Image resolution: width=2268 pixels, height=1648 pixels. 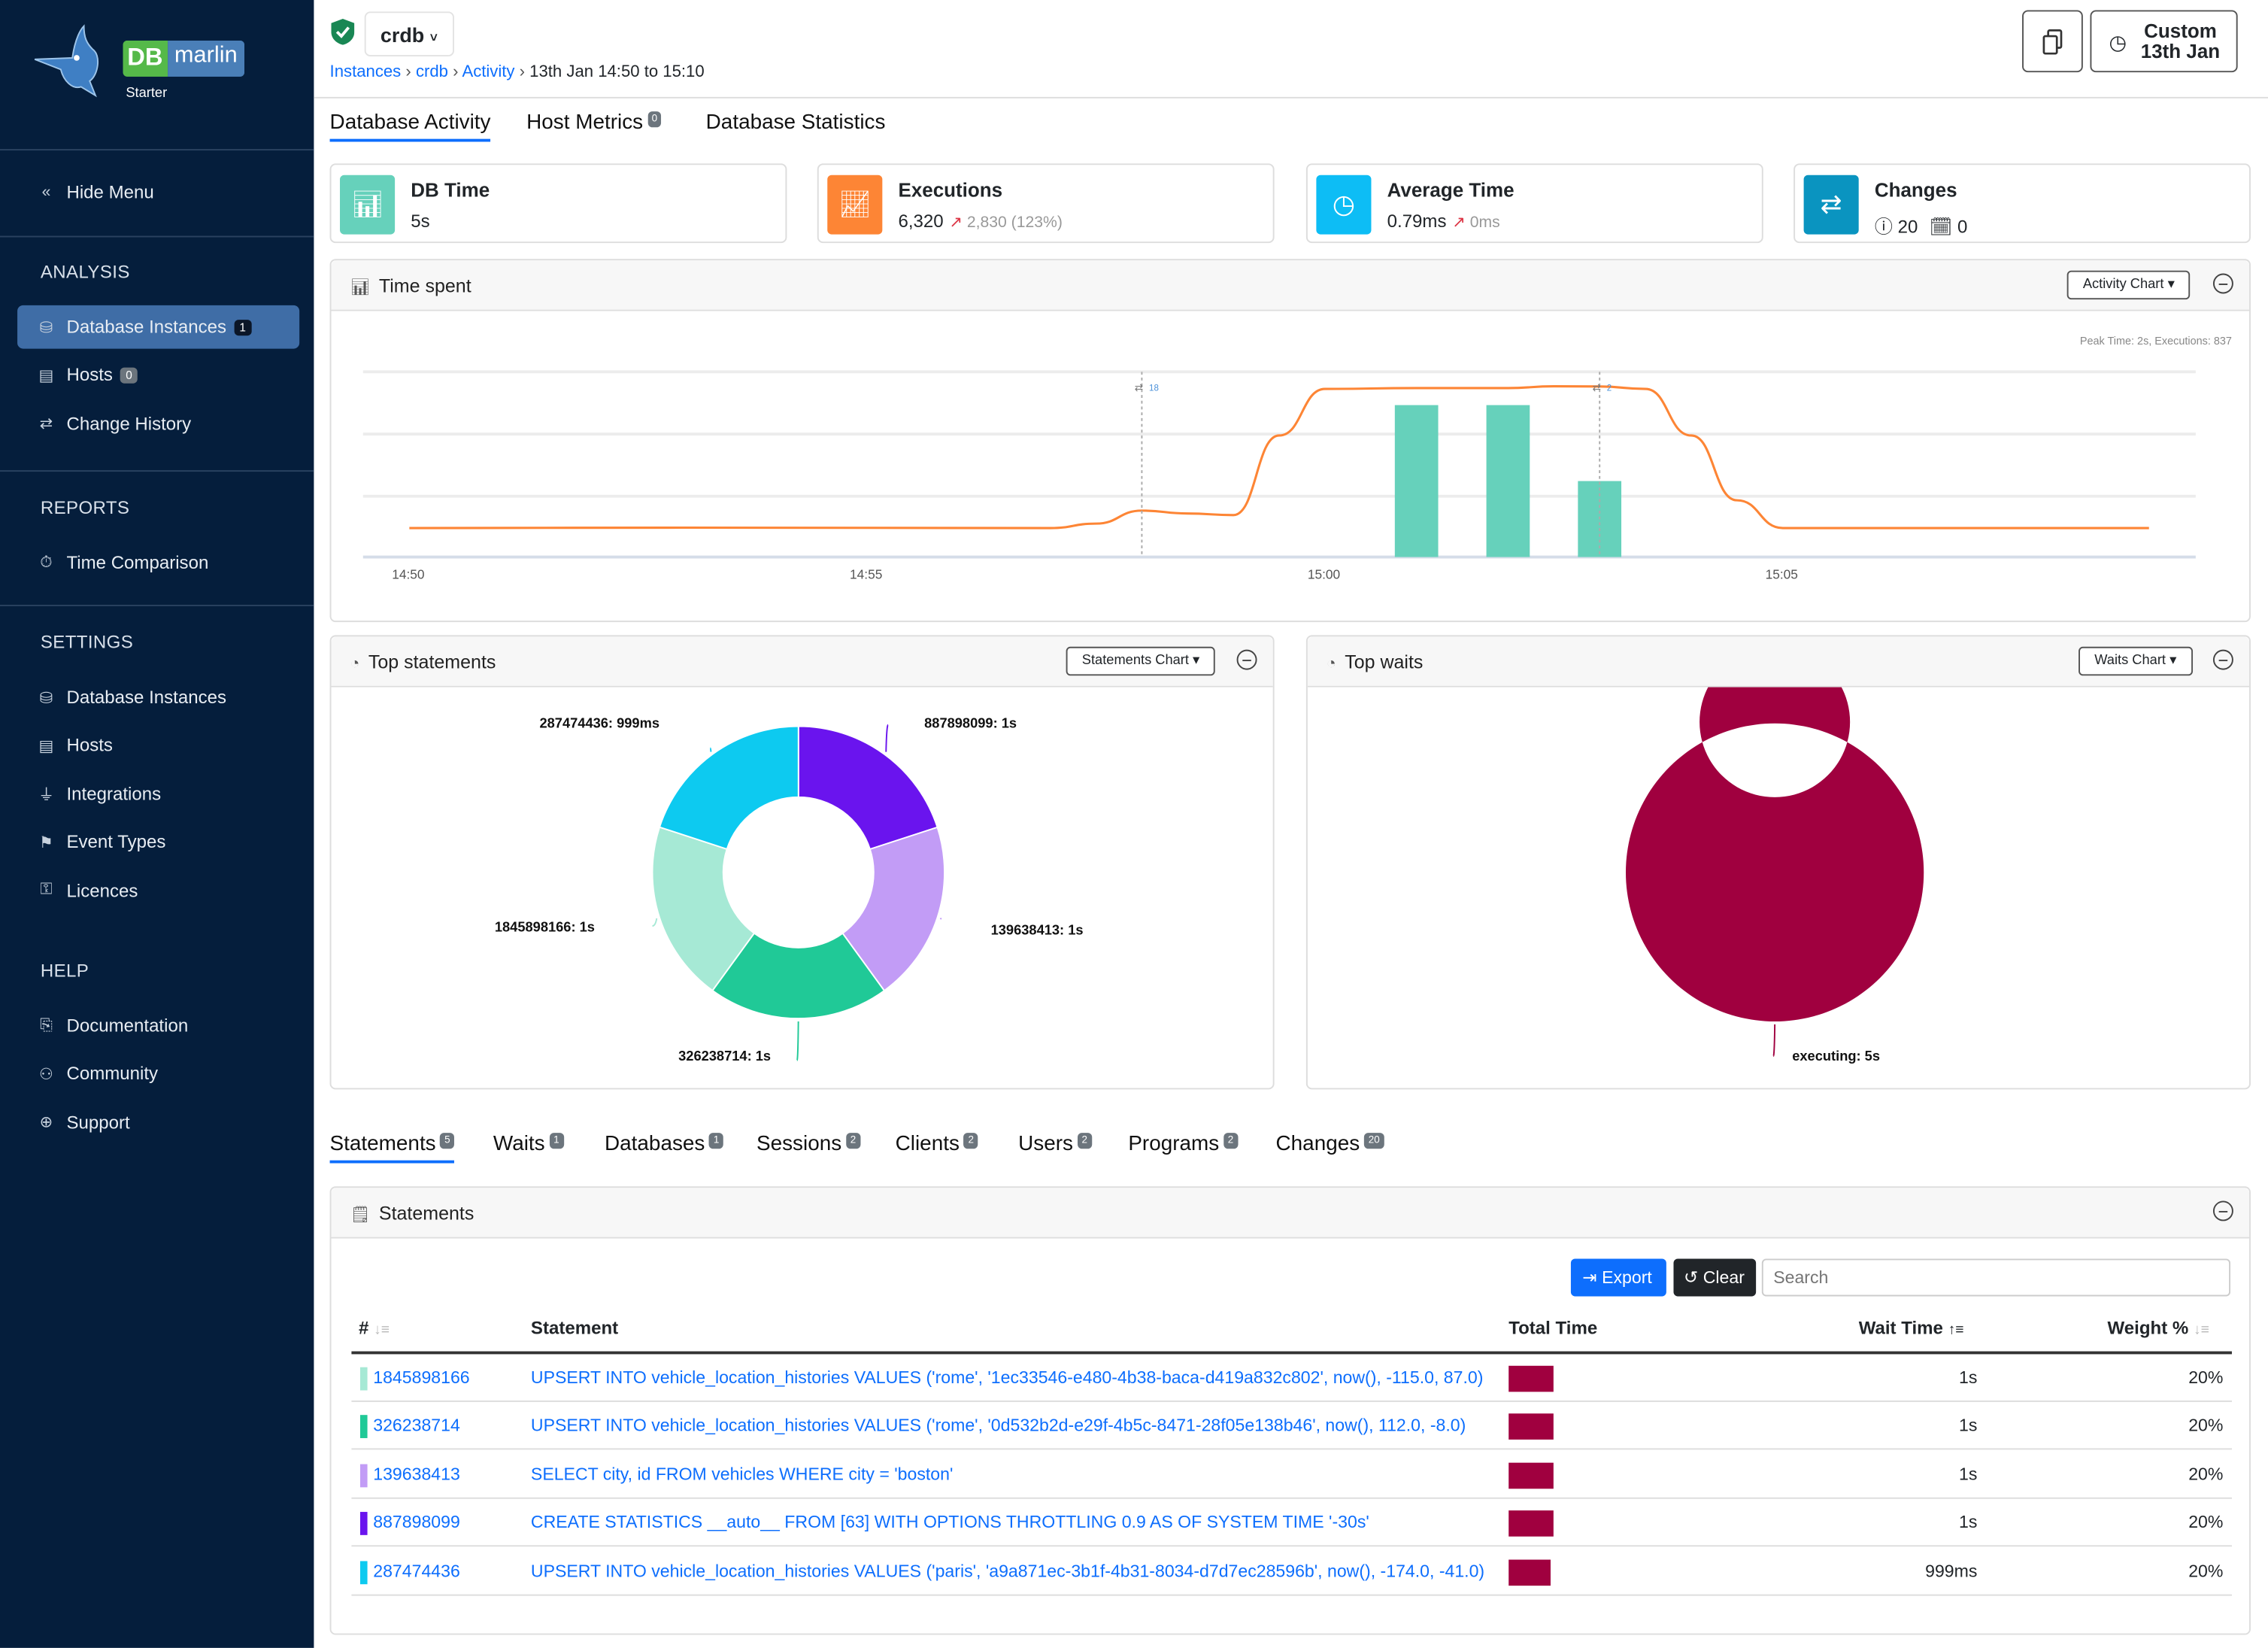 What do you see at coordinates (158, 193) in the screenshot?
I see `hide-menu-button: «Hide Menu` at bounding box center [158, 193].